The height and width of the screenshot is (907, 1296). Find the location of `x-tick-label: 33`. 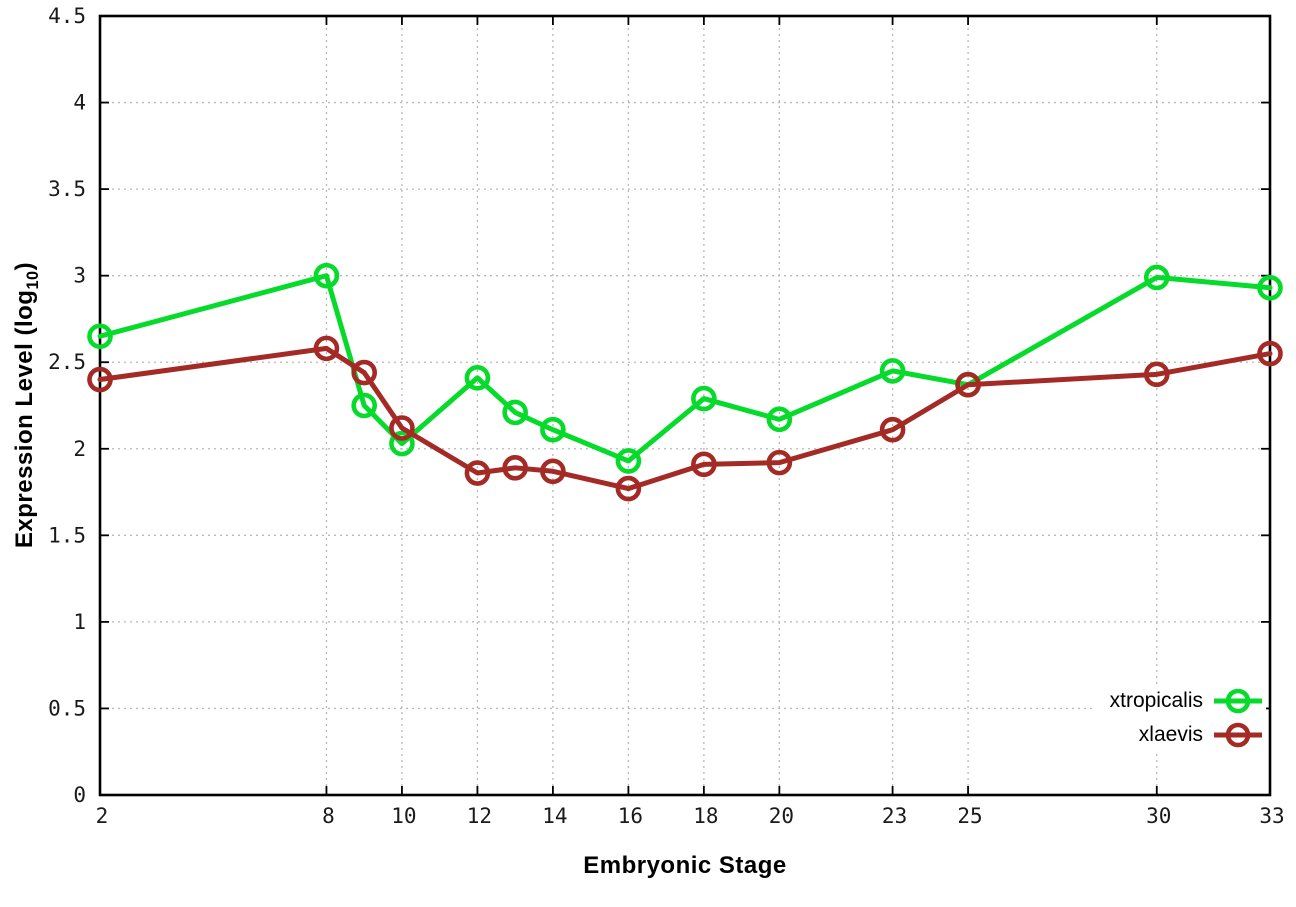

x-tick-label: 33 is located at coordinates (1271, 816).